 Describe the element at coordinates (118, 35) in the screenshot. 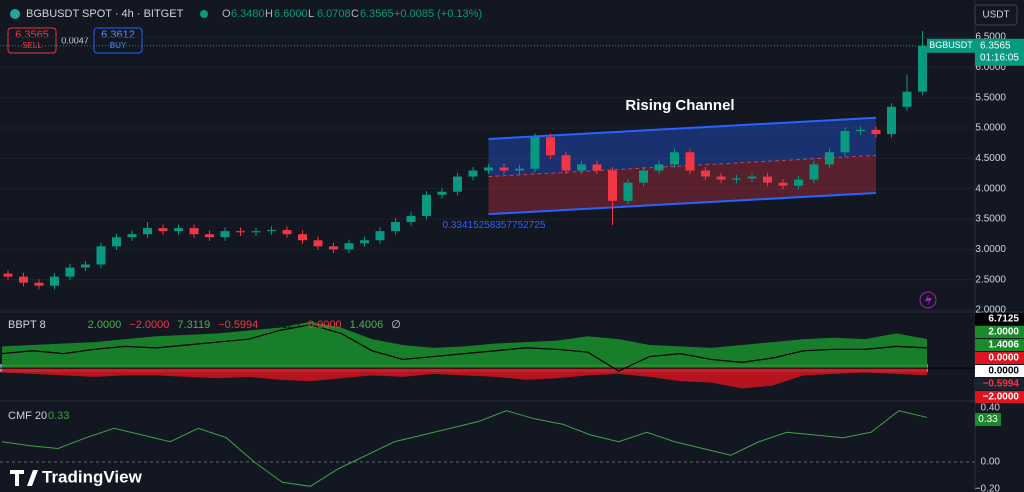

I see `buy-price: 6.3612` at that location.